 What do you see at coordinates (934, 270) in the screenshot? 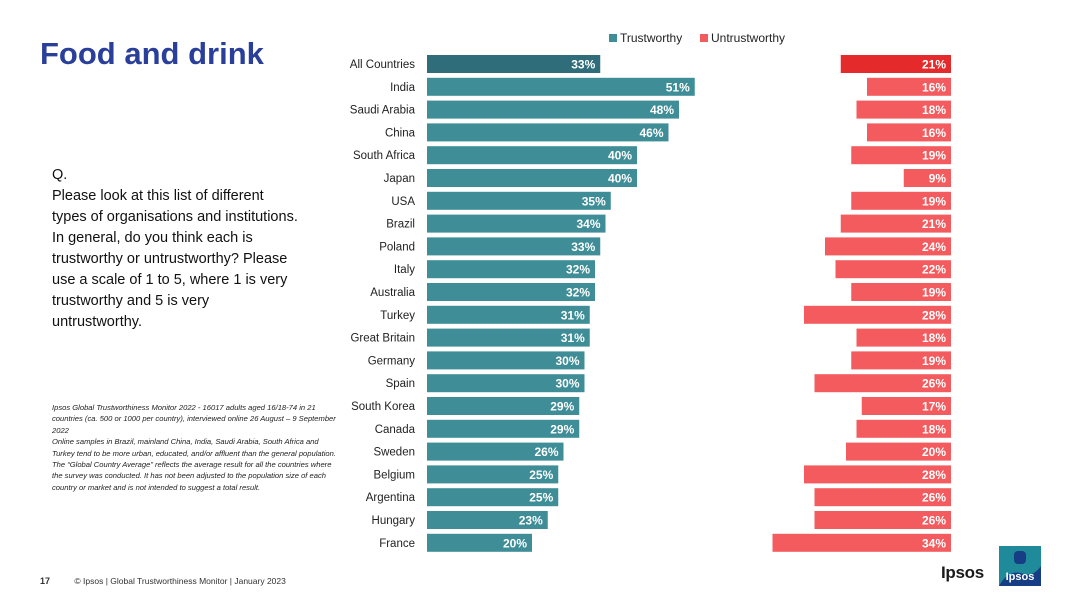
I see `untrustworthy-value-label: 22%` at bounding box center [934, 270].